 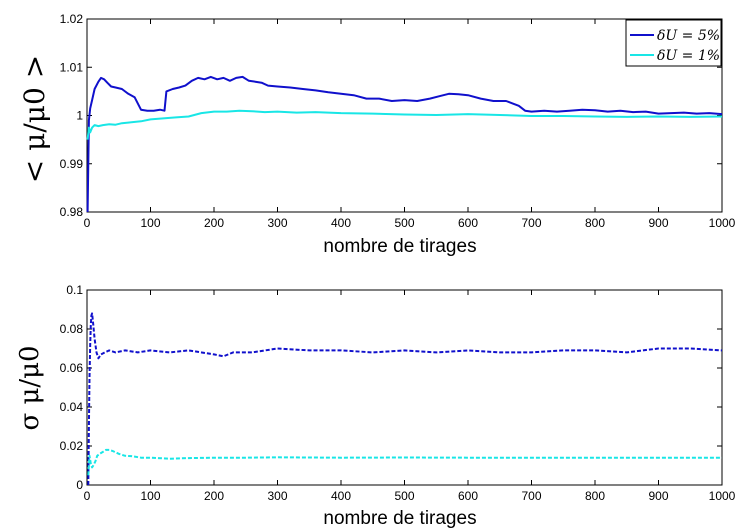 What do you see at coordinates (688, 36) in the screenshot?
I see `legend-entry-5pct: δU = 5%` at bounding box center [688, 36].